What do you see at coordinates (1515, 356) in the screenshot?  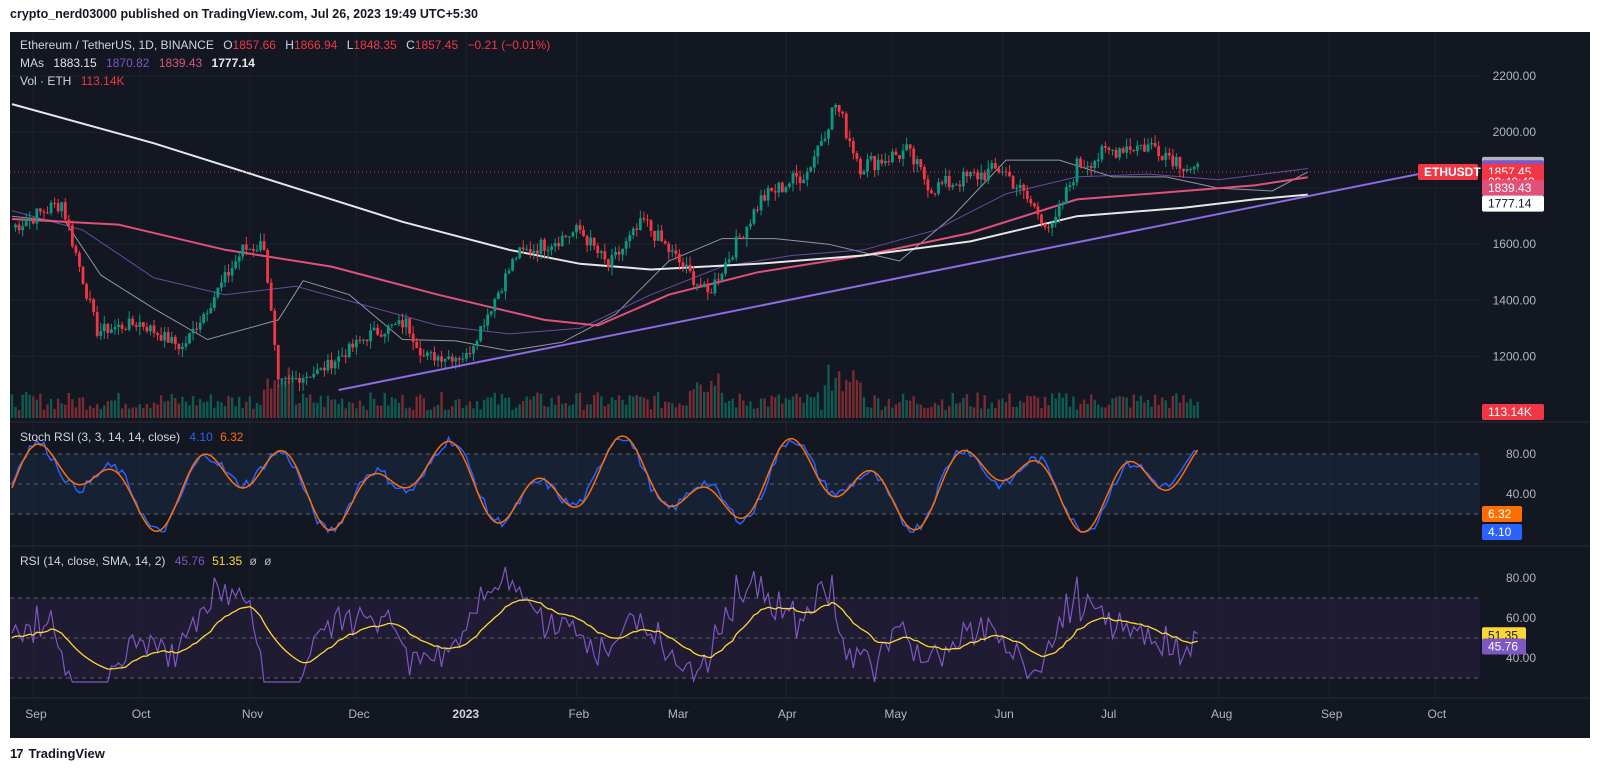 I see `price-tick-label: 1200.00` at bounding box center [1515, 356].